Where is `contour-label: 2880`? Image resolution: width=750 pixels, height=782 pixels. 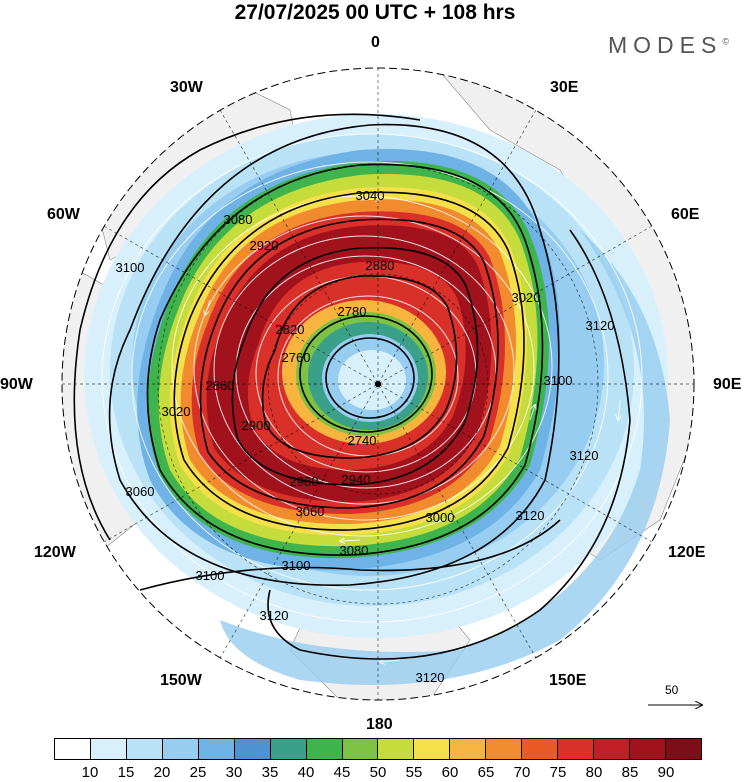 contour-label: 2880 is located at coordinates (380, 265).